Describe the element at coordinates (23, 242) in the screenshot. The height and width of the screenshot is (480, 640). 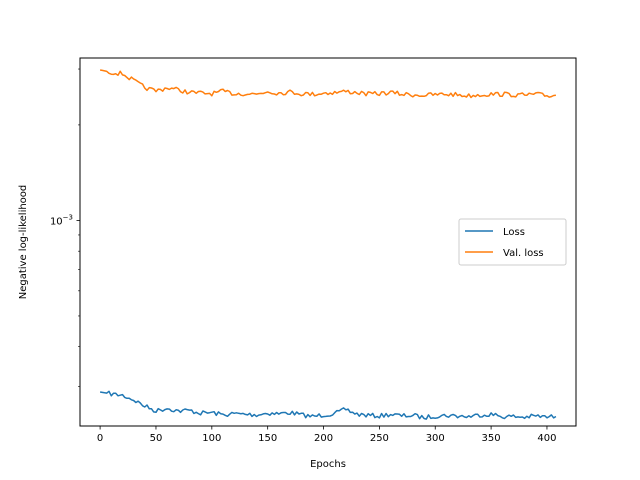
I see `y-axis-label: Negative log-likelihood` at that location.